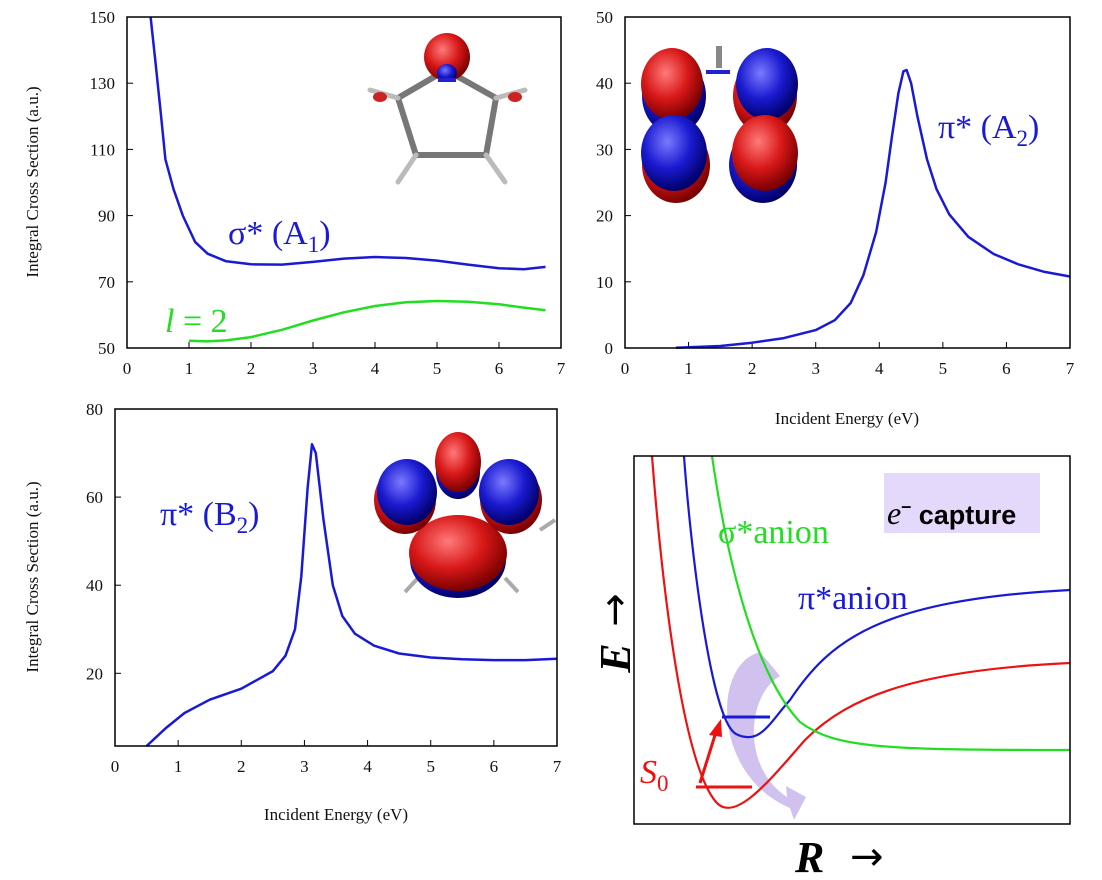  Describe the element at coordinates (103, 17) in the screenshot. I see `y-tick-label: 150` at that location.